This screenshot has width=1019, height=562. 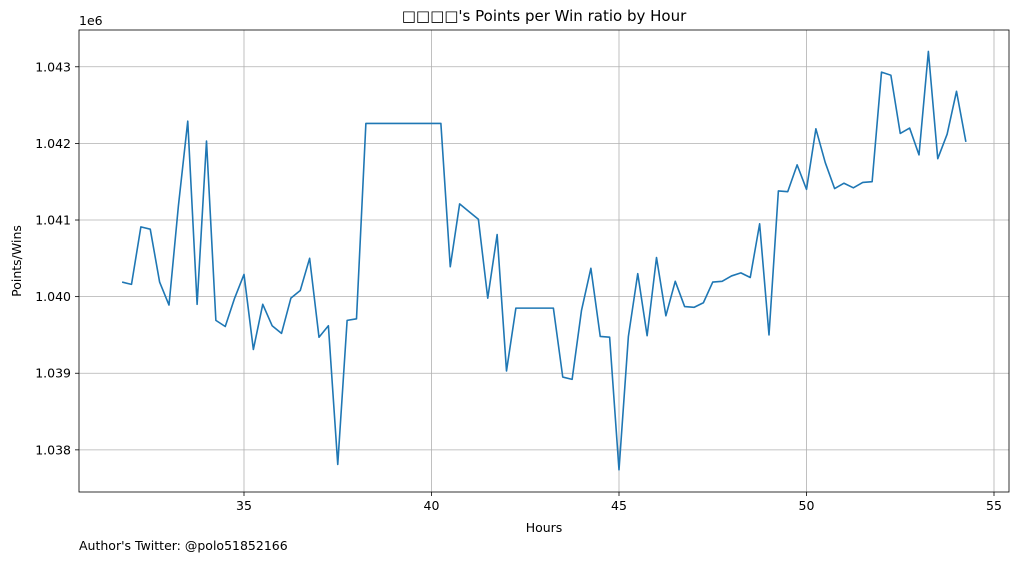 I want to click on y-tick-label: 1.042, so click(x=53, y=143).